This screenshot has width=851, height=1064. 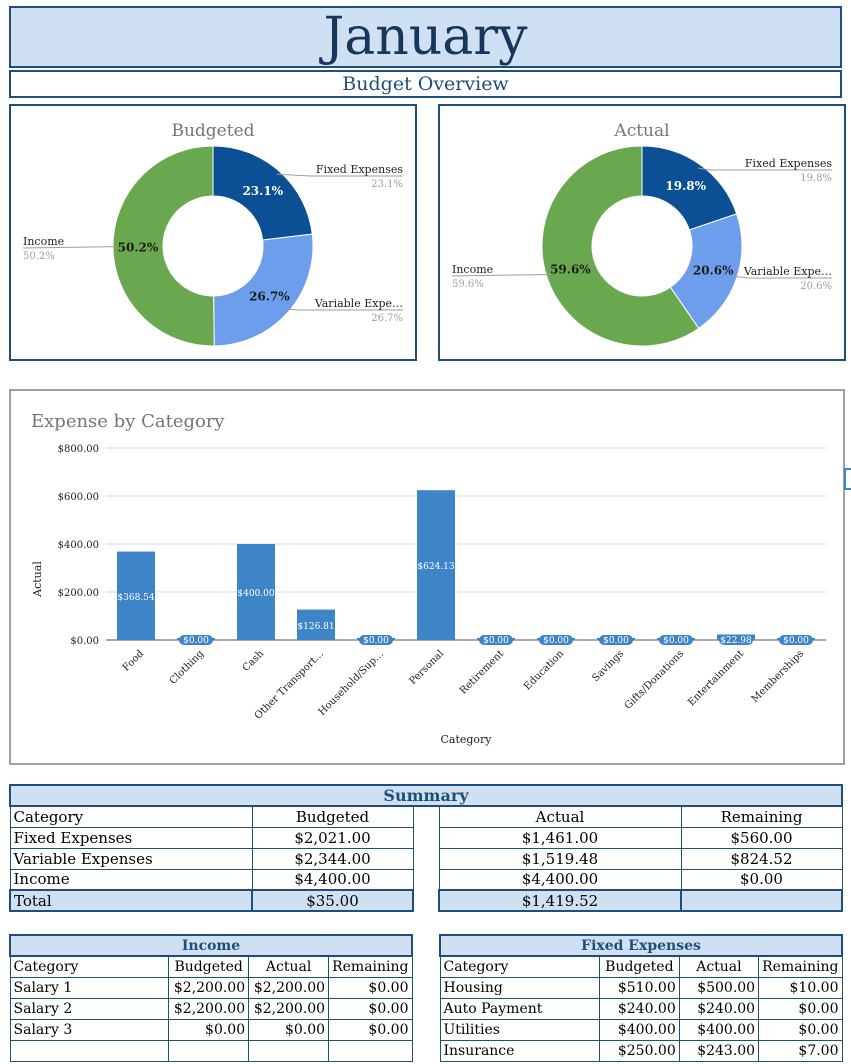 I want to click on summary-header-remaining: Remaining, so click(x=761, y=816).